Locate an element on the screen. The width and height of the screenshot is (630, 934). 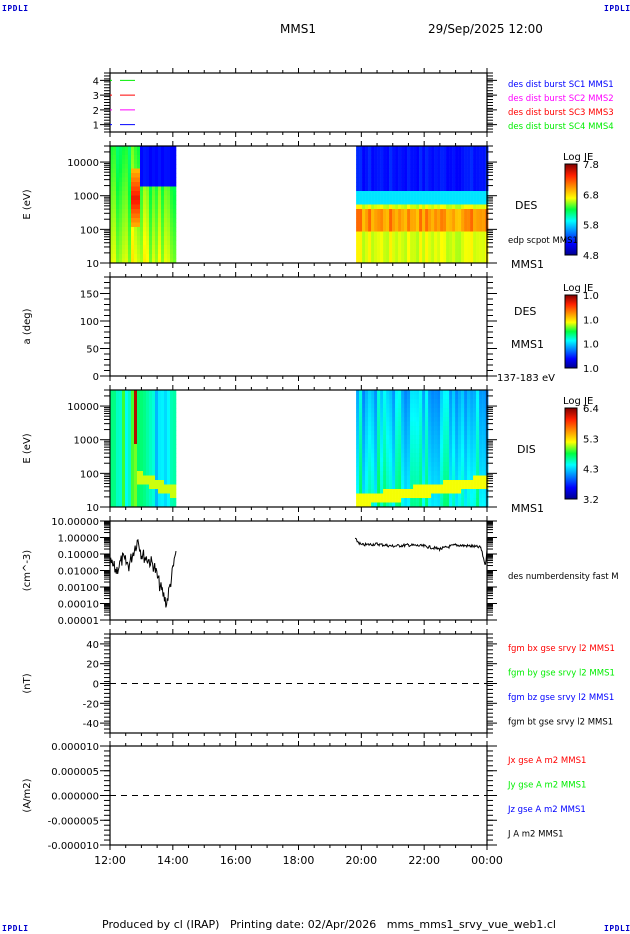
y-tick-label: 3 is located at coordinates (96, 96).